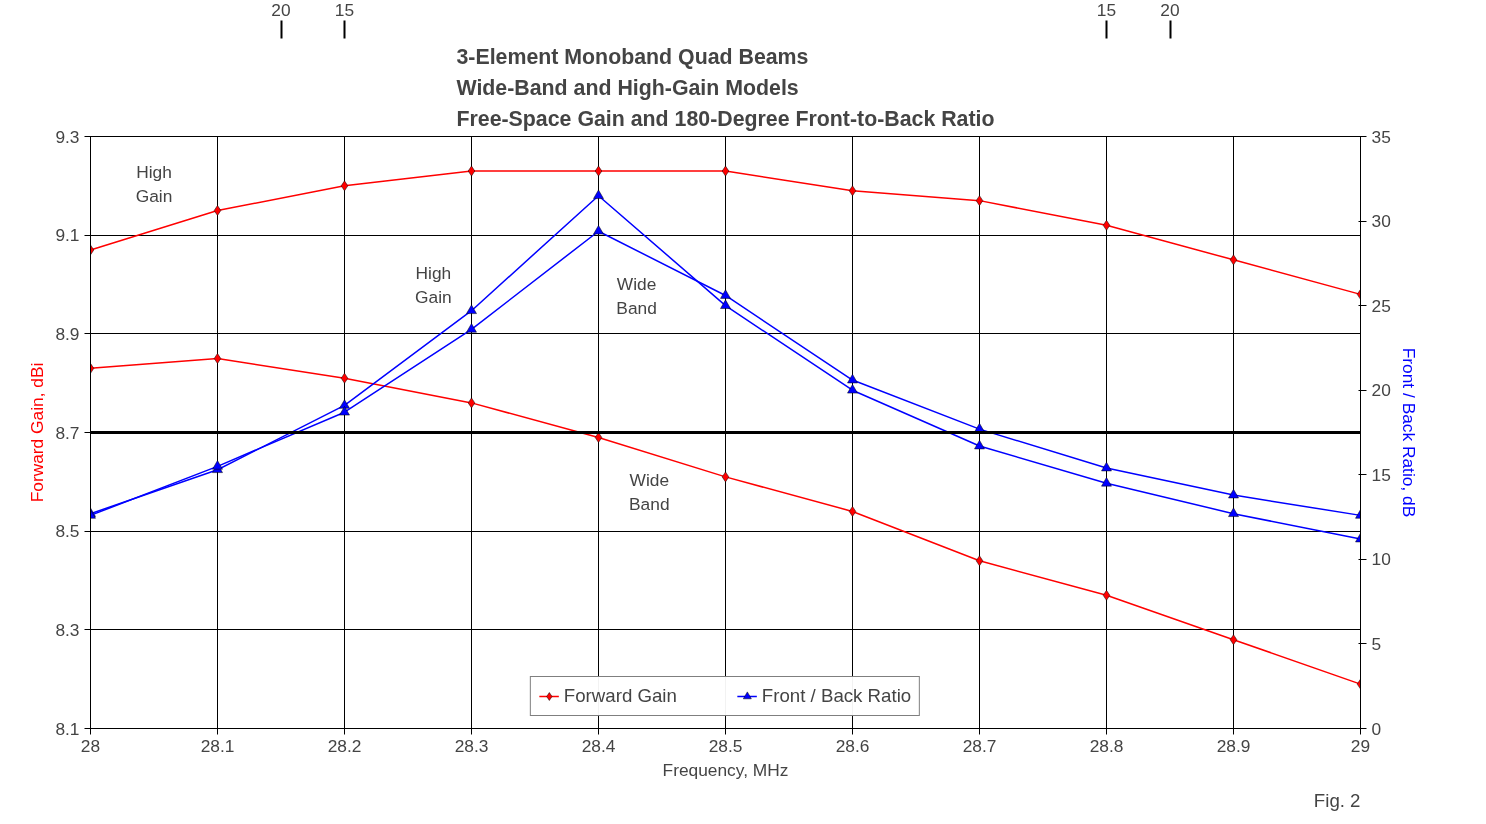  I want to click on x-tick-label: 28.2, so click(344, 745).